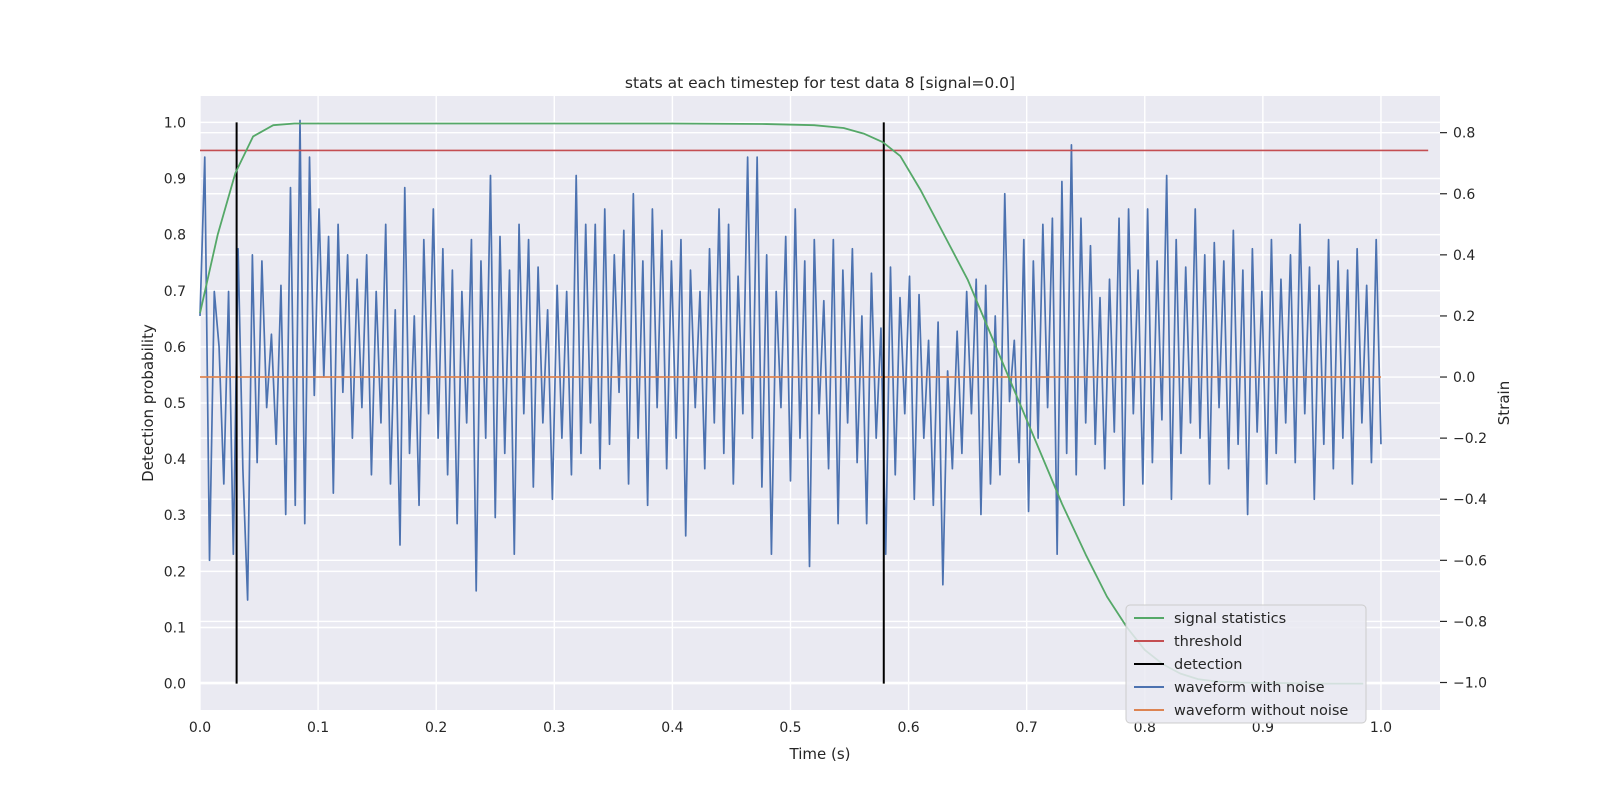 This screenshot has height=804, width=1600. Describe the element at coordinates (908, 728) in the screenshot. I see `x-tick-label: 0.6` at that location.